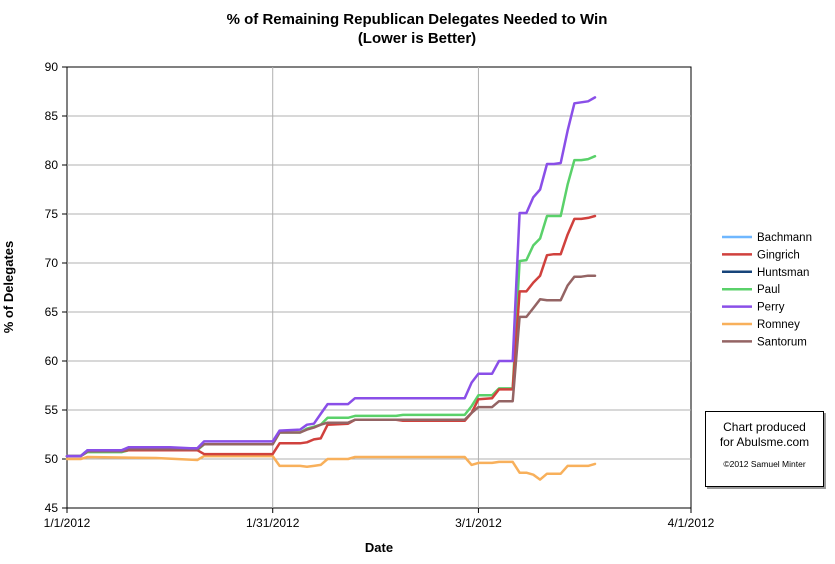 The width and height of the screenshot is (835, 564). I want to click on y-axis: 45 50 55 60 65 70 75 80 85 90, so click(56, 287).